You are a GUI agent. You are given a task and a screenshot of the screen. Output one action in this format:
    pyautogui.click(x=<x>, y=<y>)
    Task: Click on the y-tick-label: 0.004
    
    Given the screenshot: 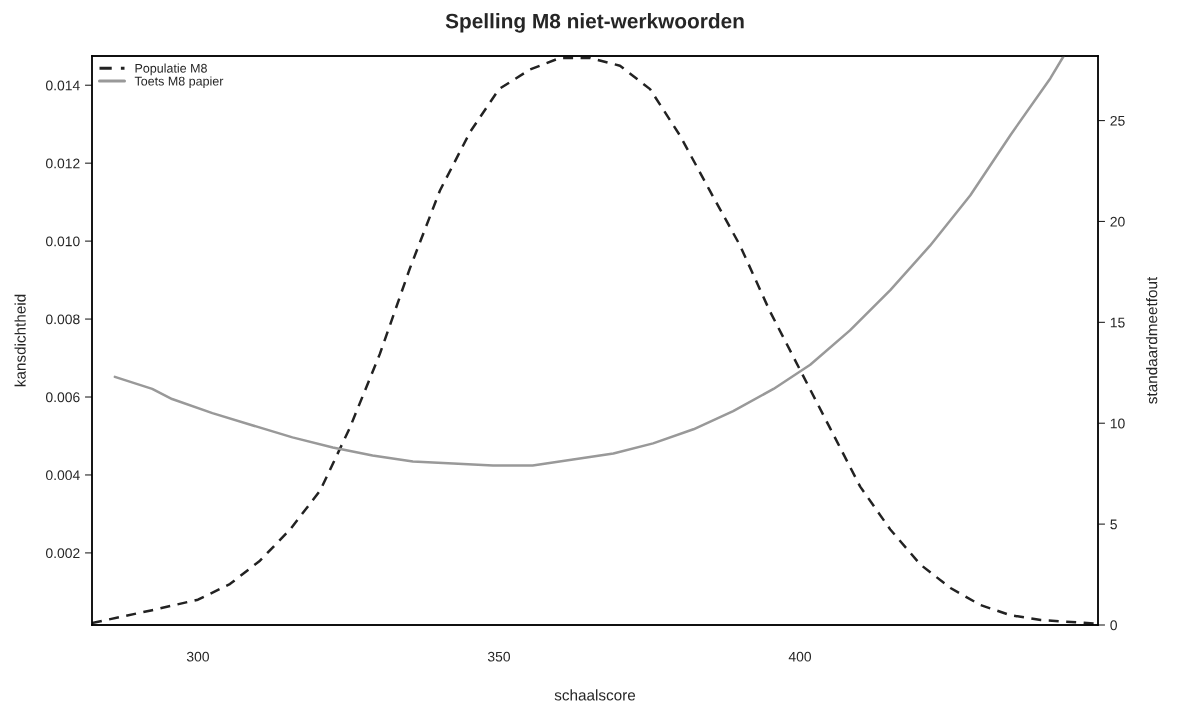 What is the action you would take?
    pyautogui.click(x=62, y=475)
    